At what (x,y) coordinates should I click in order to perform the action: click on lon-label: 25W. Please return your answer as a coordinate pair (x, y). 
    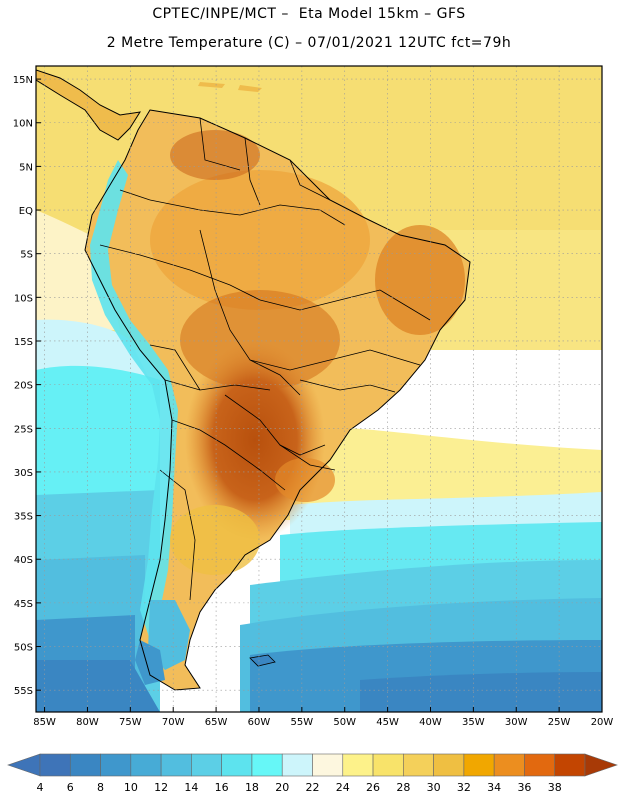
    Looking at the image, I should click on (559, 722).